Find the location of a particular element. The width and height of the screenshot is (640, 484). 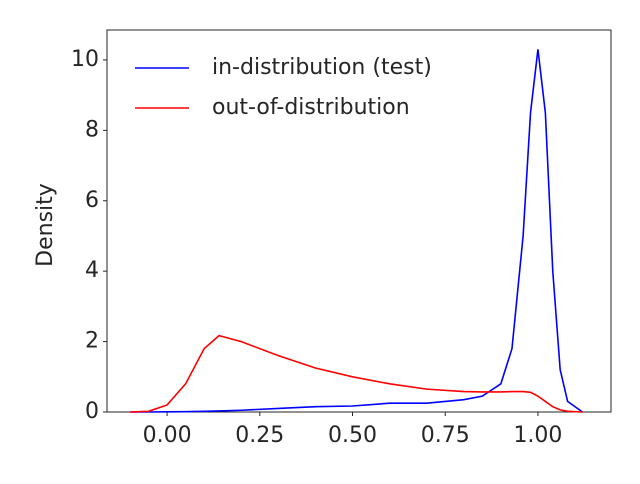

legend-label: out-of-distribution is located at coordinates (311, 107).